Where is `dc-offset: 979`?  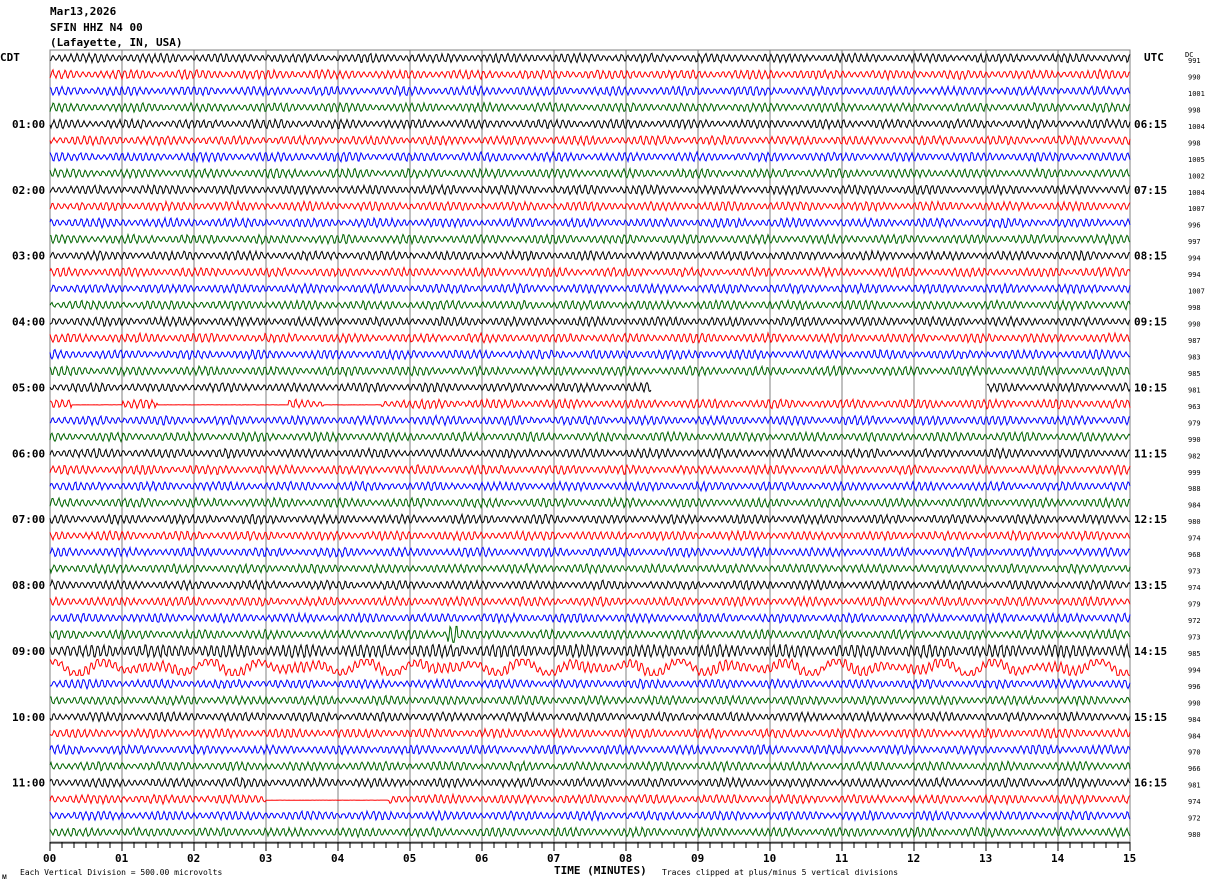
dc-offset: 979 is located at coordinates (1194, 605).